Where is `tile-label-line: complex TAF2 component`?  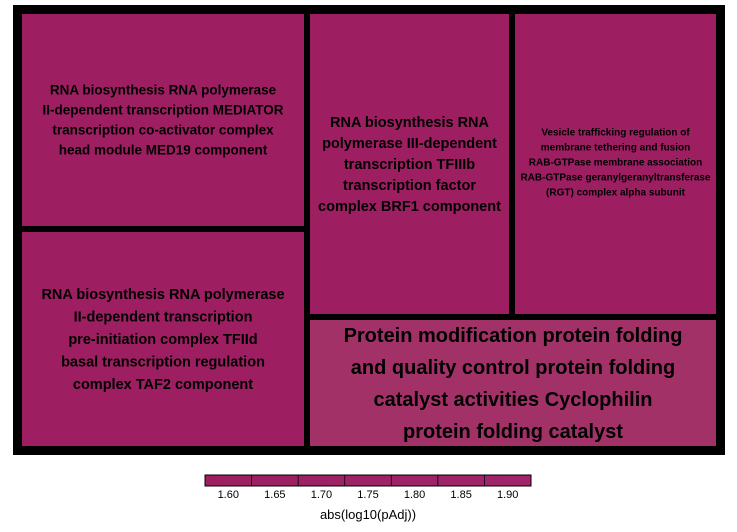 tile-label-line: complex TAF2 component is located at coordinates (163, 385).